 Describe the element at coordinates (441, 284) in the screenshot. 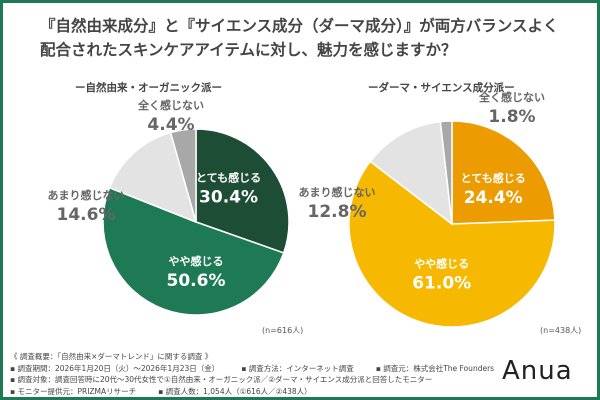

I see `slice-value: 61.0%` at that location.